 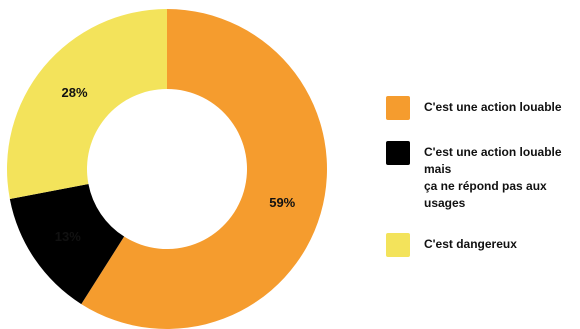 I want to click on legend-label: C'est dangereux, so click(x=470, y=244).